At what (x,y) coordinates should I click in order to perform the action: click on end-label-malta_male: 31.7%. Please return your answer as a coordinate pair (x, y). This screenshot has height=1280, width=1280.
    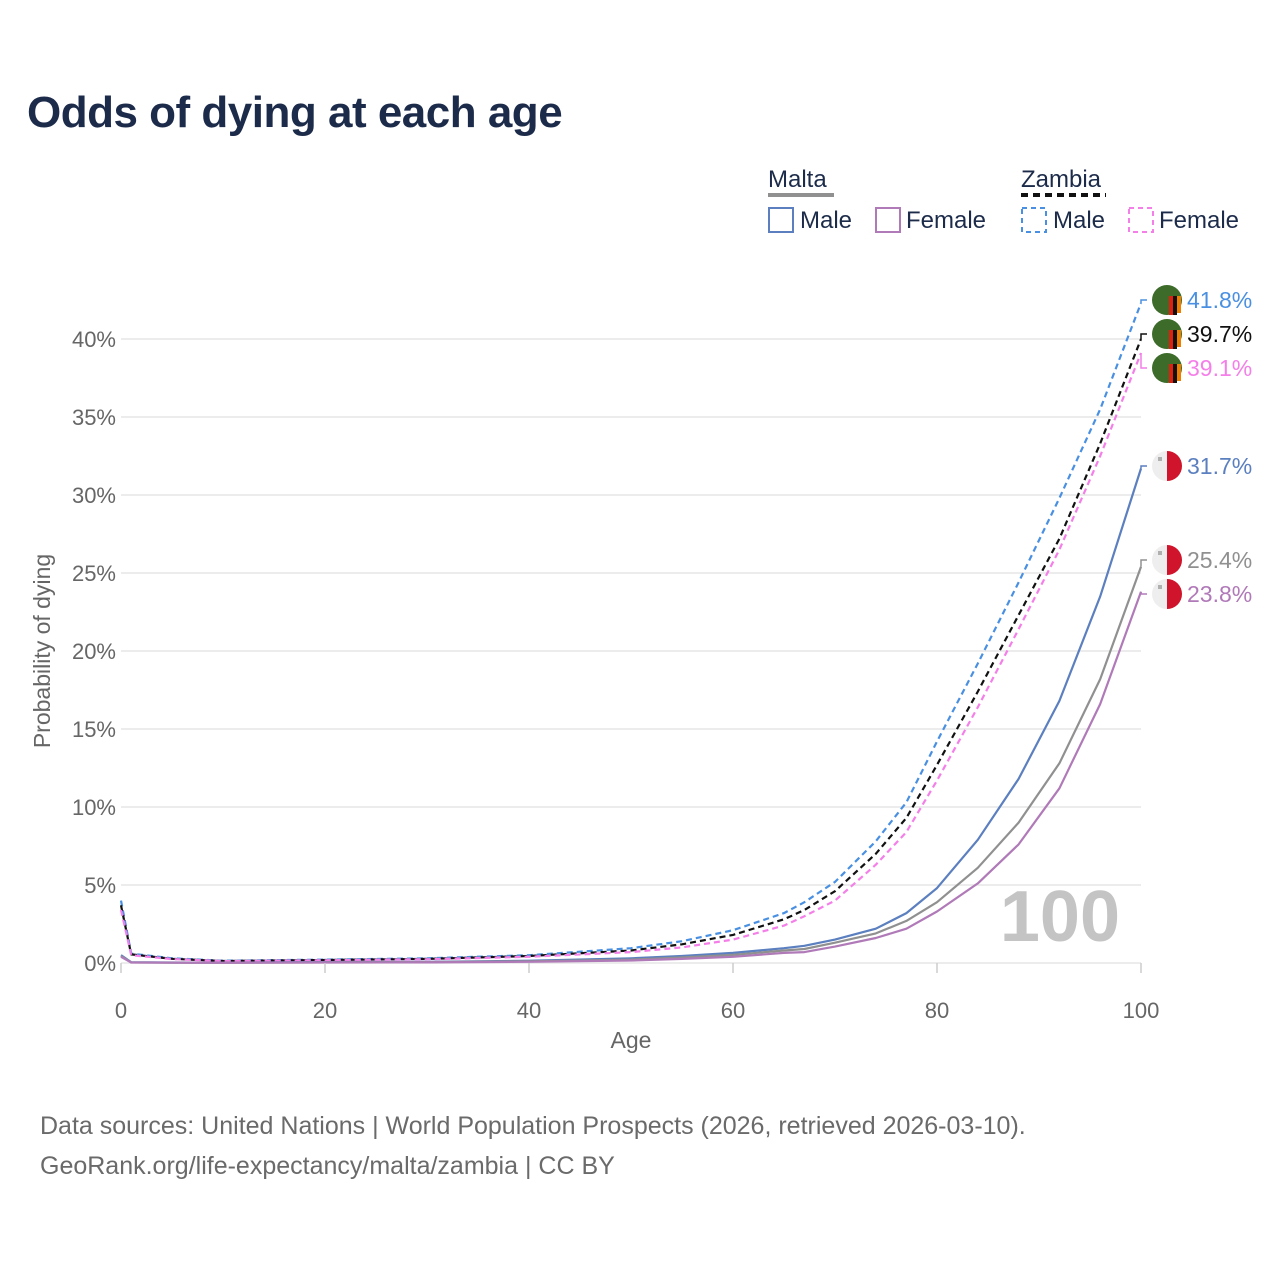
    Looking at the image, I should click on (1219, 466).